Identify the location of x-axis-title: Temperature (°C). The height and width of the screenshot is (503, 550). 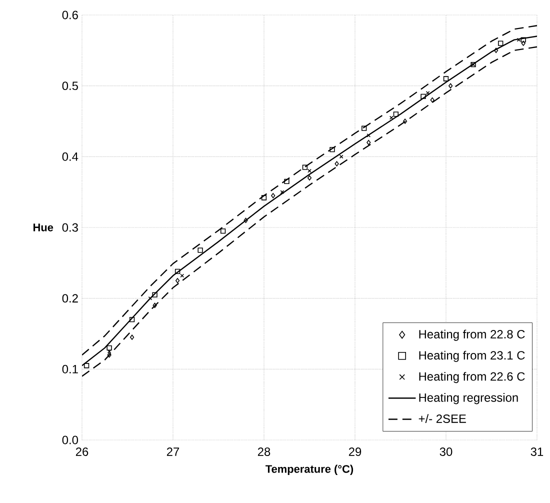
(310, 470).